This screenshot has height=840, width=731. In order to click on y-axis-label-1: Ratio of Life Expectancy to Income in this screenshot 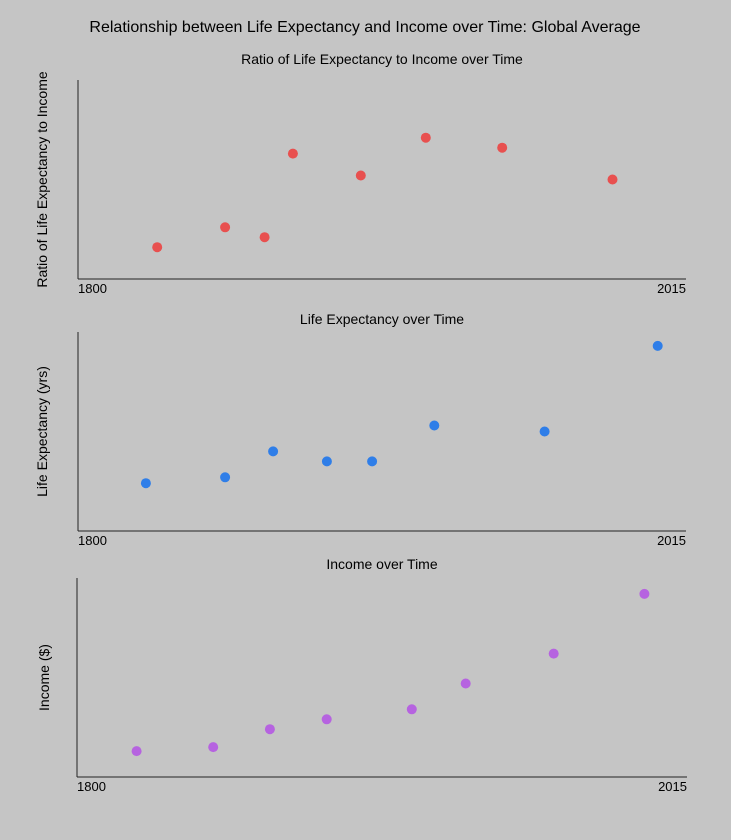, I will do `click(42, 179)`.